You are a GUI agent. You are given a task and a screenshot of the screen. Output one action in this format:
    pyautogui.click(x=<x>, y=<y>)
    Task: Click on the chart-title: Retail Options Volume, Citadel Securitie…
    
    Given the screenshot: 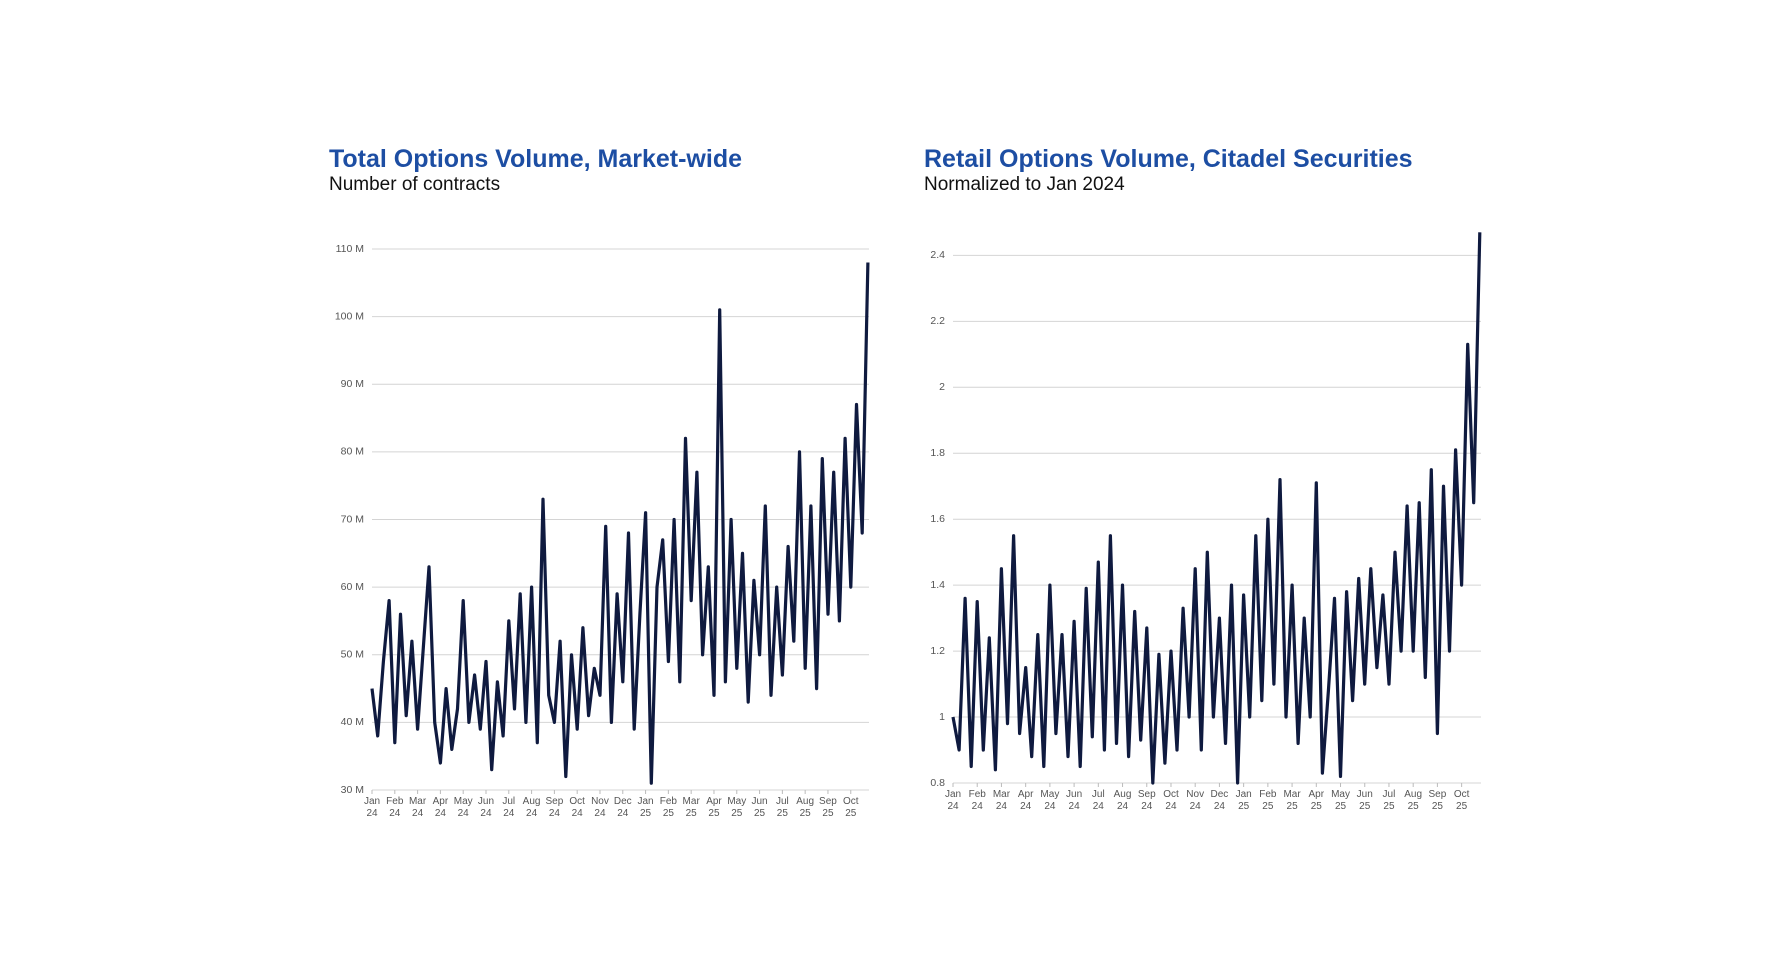 What is the action you would take?
    pyautogui.click(x=1168, y=159)
    